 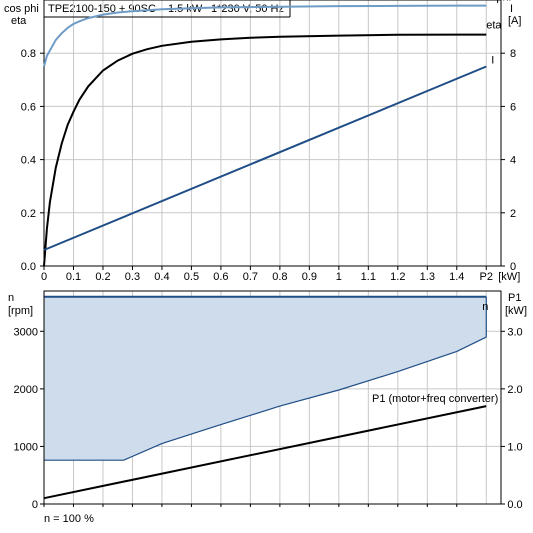 I want to click on top-x-tick-label: 0.4, so click(x=161, y=277).